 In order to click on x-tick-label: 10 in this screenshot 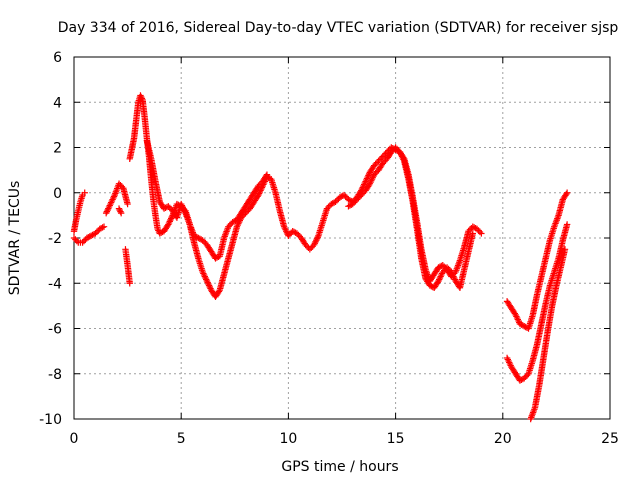, I will do `click(288, 439)`.